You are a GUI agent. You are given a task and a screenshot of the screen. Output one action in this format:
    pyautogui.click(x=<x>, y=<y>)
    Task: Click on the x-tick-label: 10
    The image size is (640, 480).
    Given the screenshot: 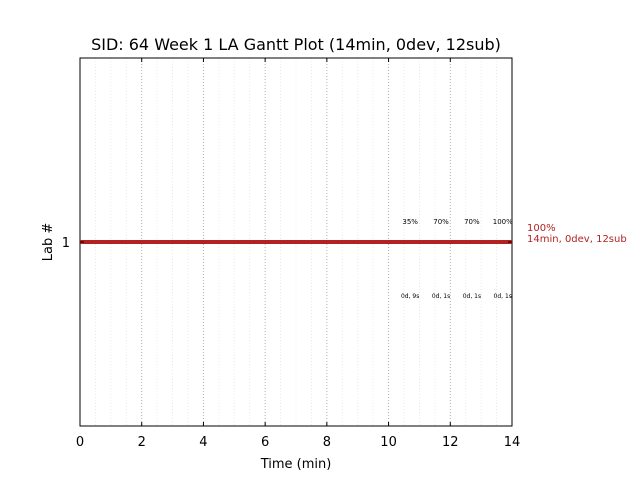 What is the action you would take?
    pyautogui.click(x=388, y=442)
    